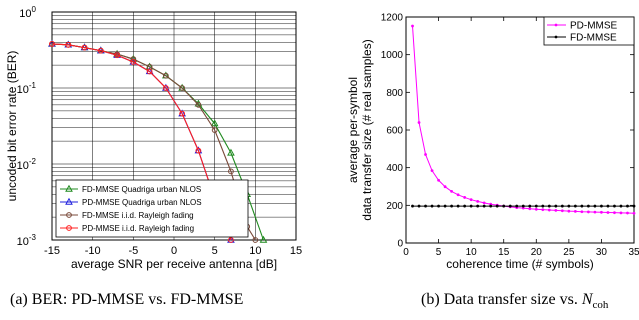  Describe the element at coordinates (394, 168) in the screenshot. I see `y-tick-label: 400` at that location.